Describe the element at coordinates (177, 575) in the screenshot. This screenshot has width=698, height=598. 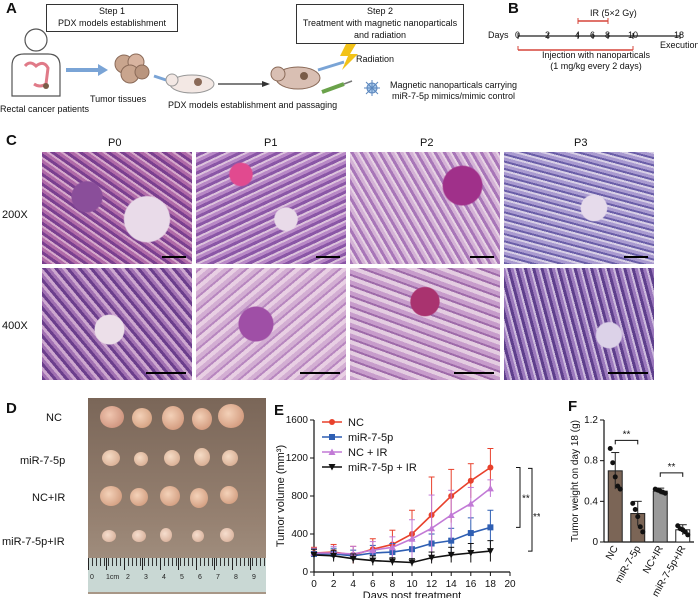
I see `ruler: 0 1cm 2 3 4 5 6 7 8 9` at that location.